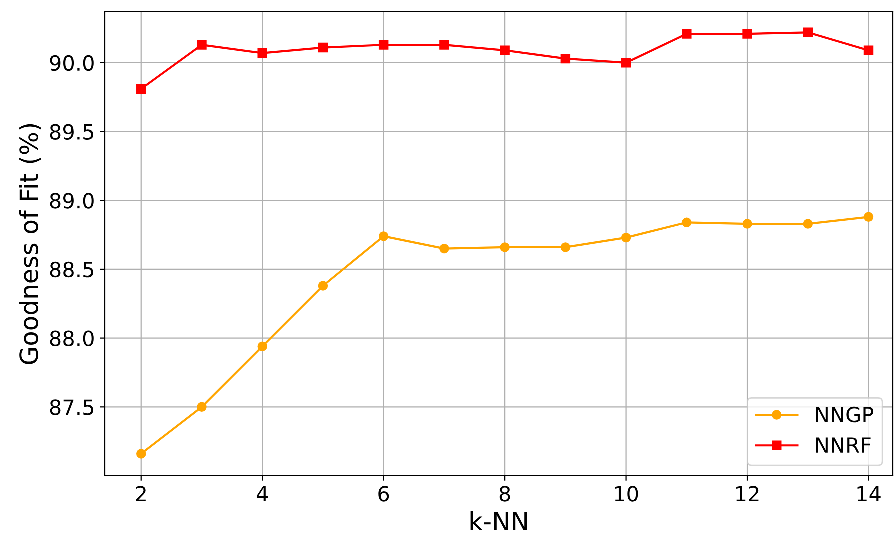  Describe the element at coordinates (72, 201) in the screenshot. I see `y-tick-label: 89.0` at that location.